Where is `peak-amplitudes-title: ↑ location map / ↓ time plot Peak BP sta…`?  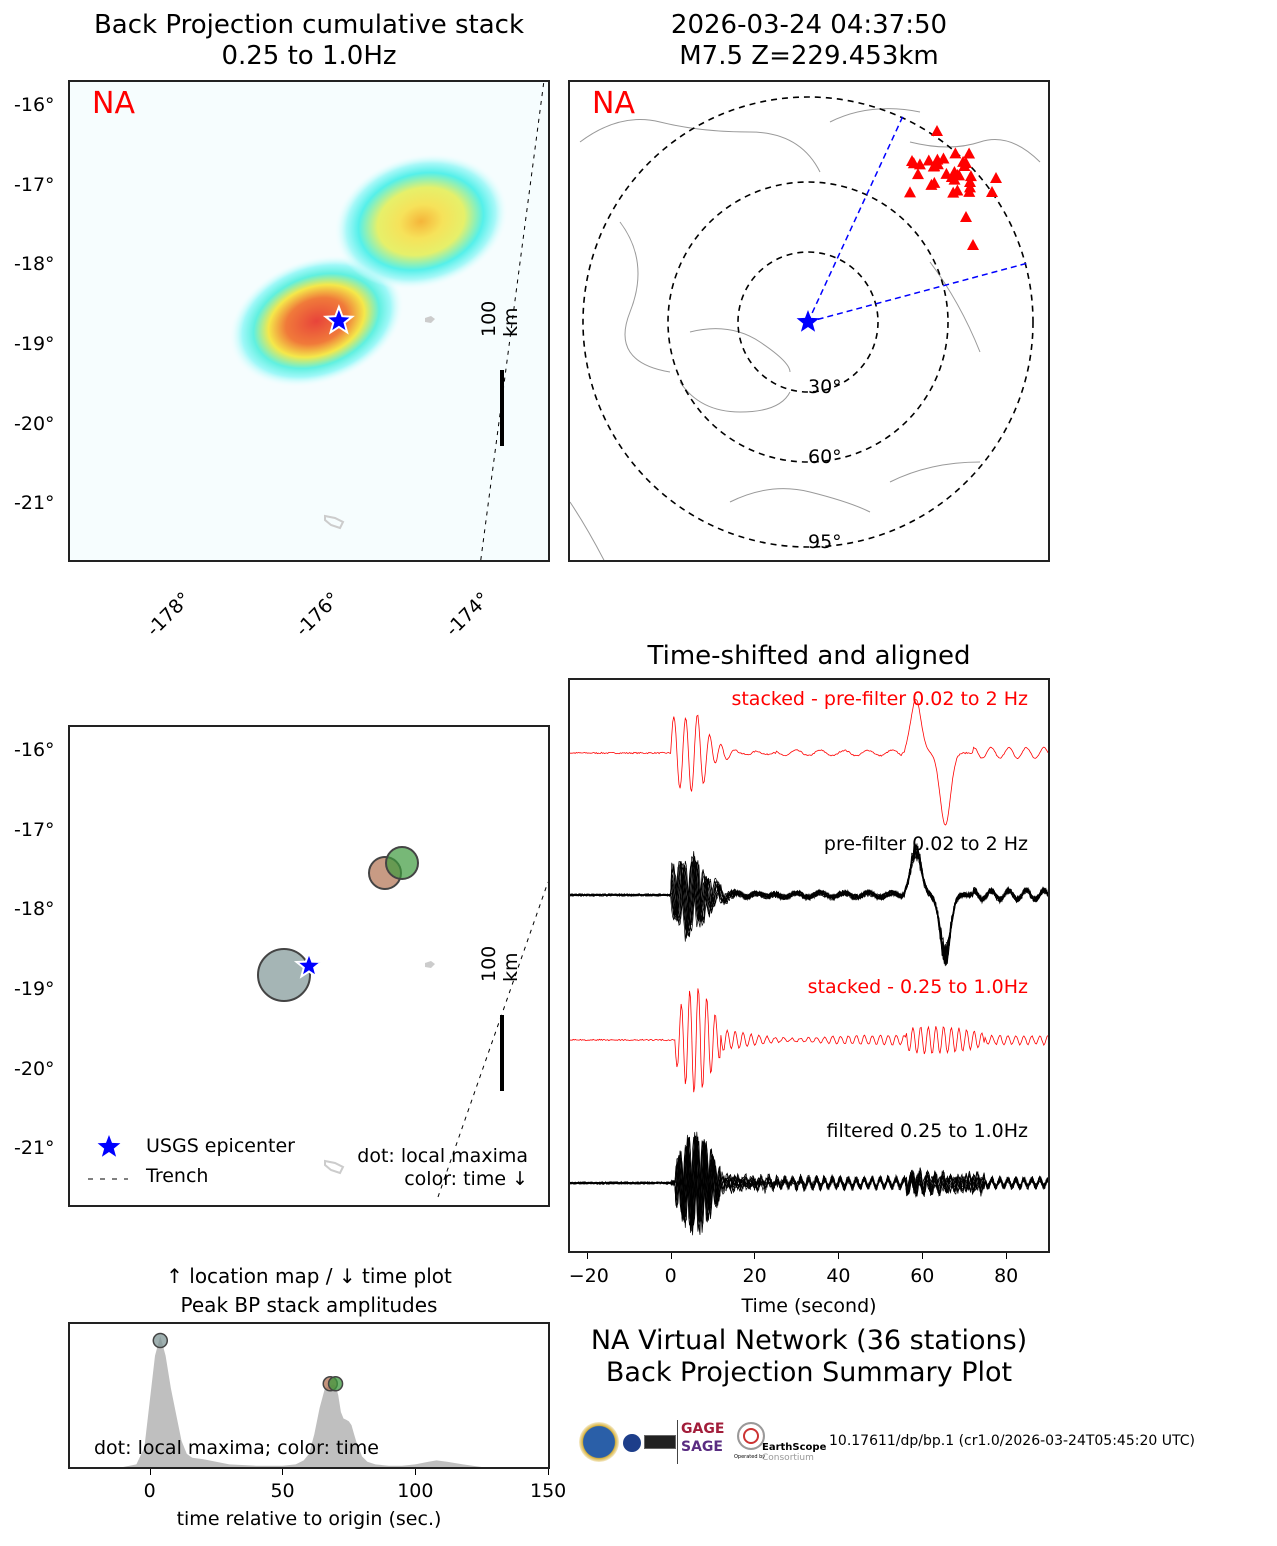
peak-amplitudes-title: ↑ location map / ↓ time plot Peak BP sta… is located at coordinates (309, 1290).